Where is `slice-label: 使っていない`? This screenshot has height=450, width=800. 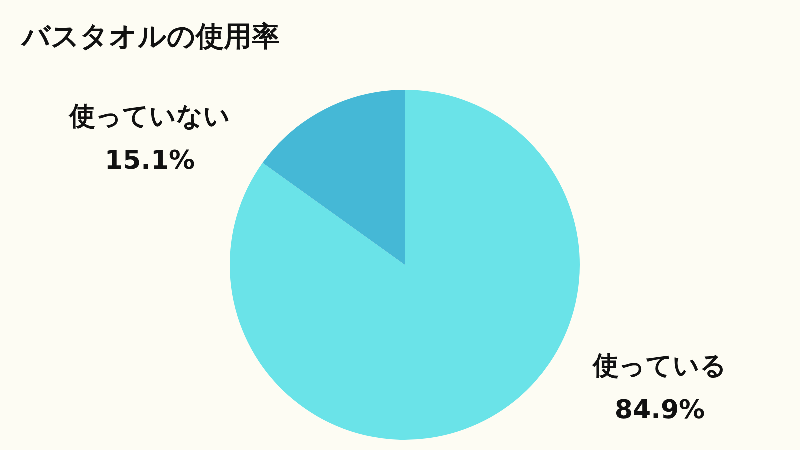 slice-label: 使っていない is located at coordinates (149, 117).